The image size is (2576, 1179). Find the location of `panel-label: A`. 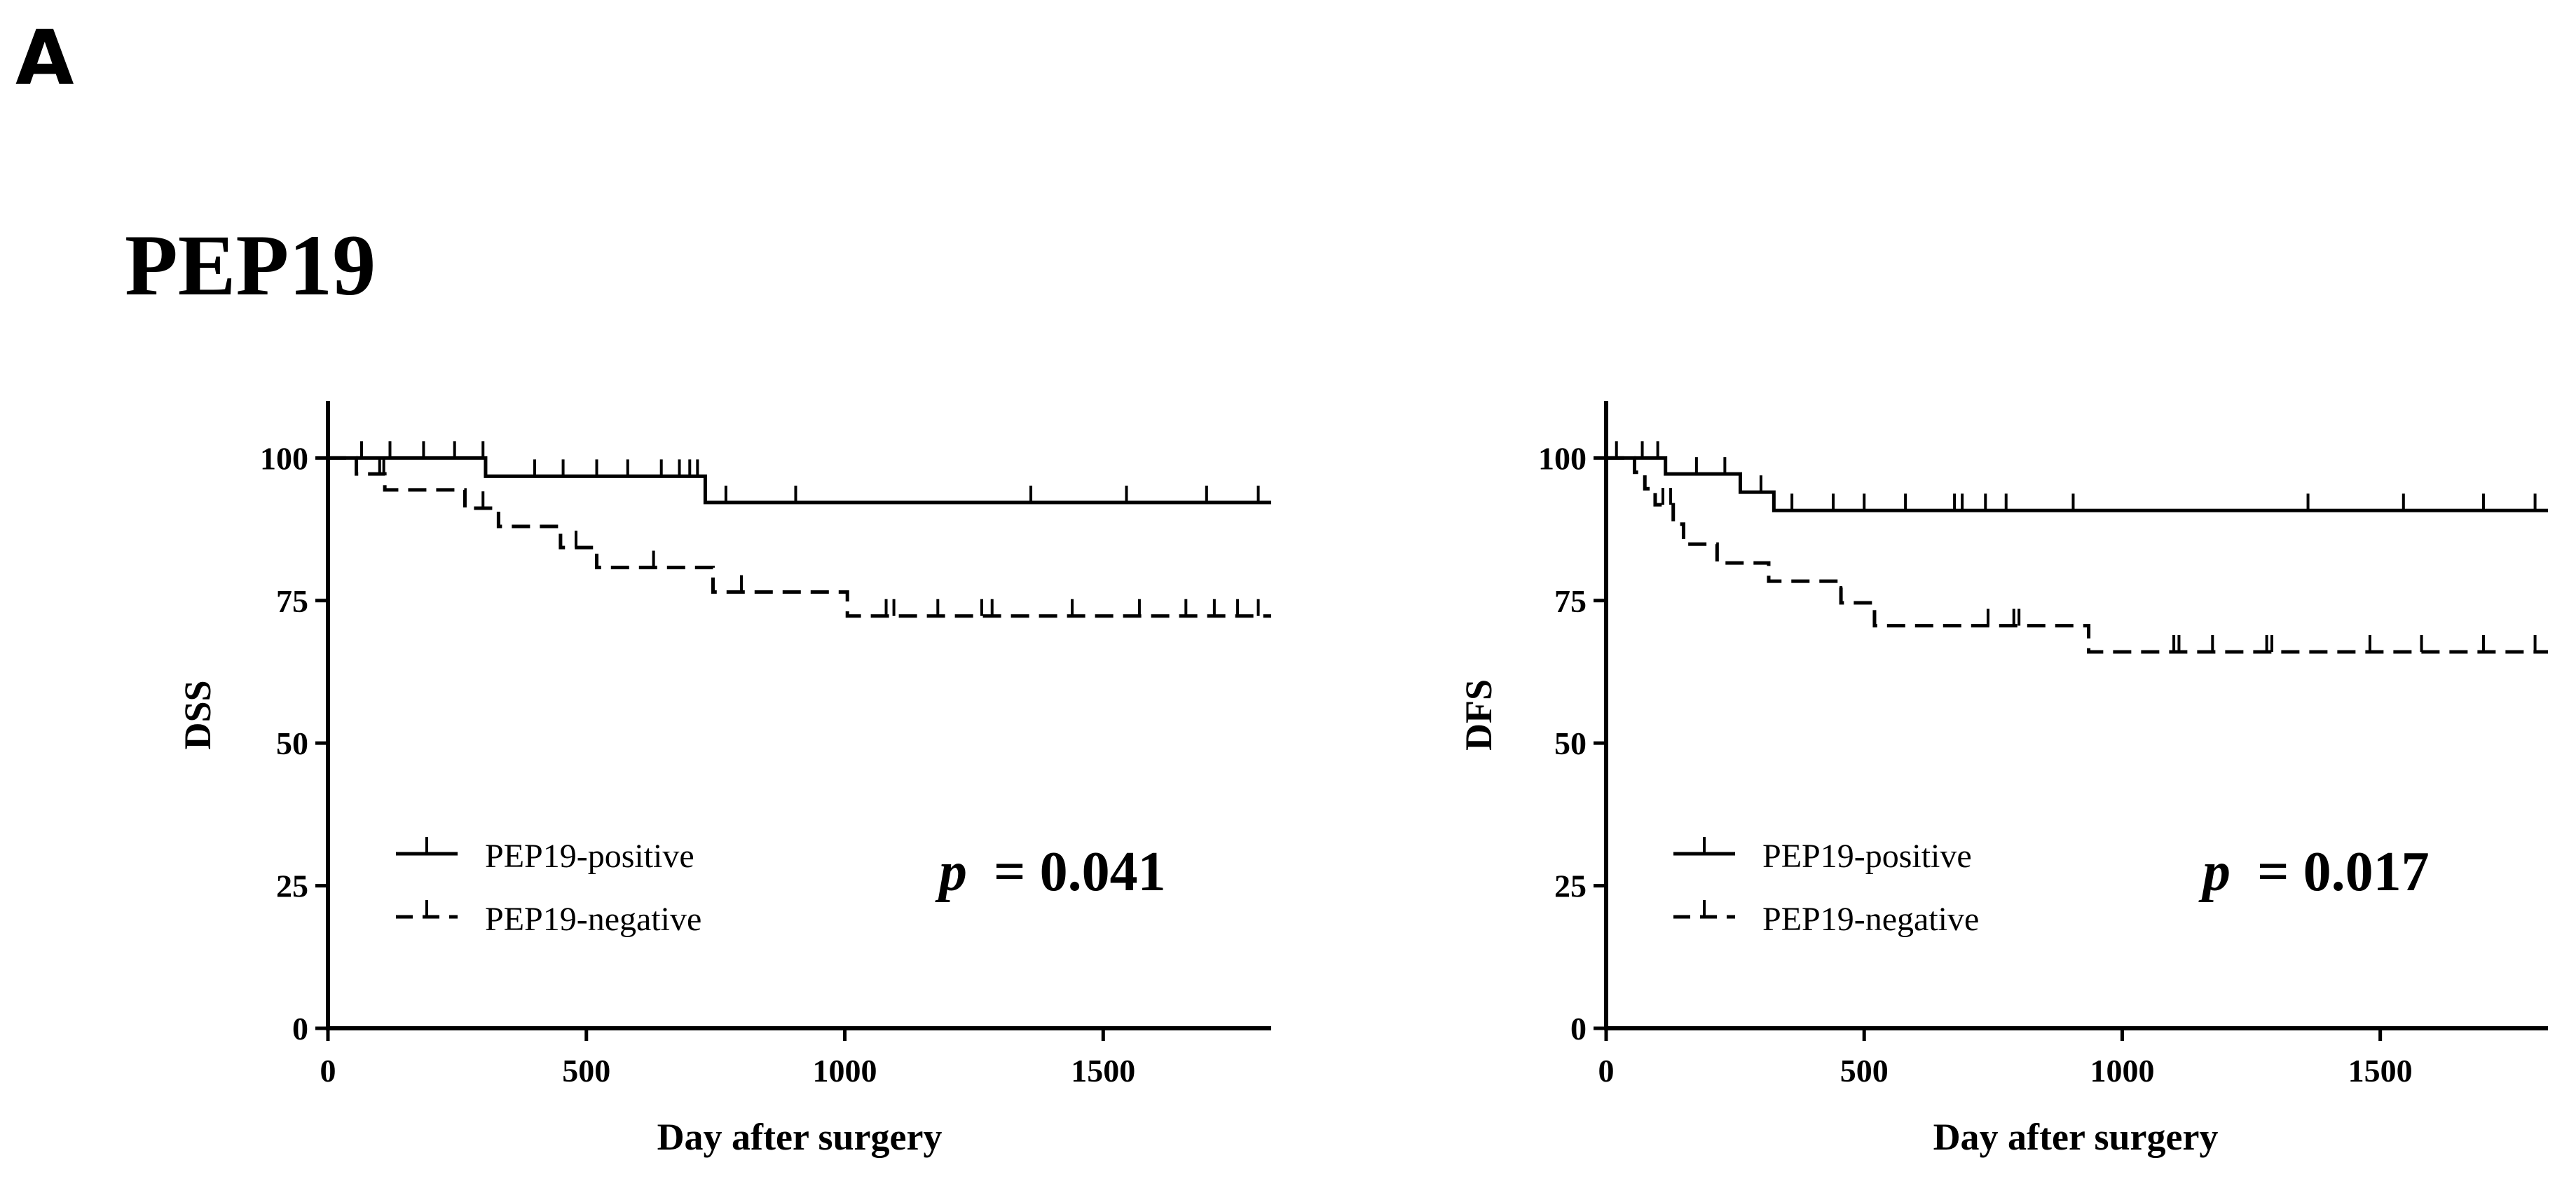

panel-label: A is located at coordinates (45, 58).